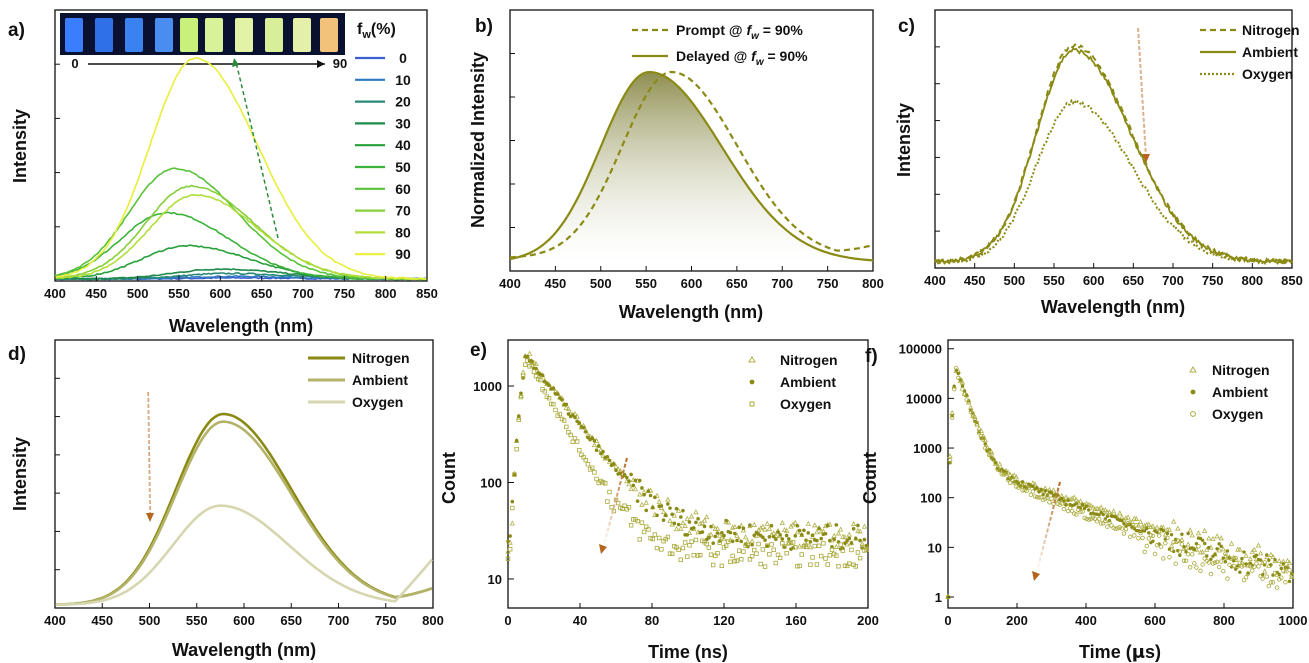  What do you see at coordinates (507, 620) in the screenshot?
I see `panel-e-xtick-label: 0` at bounding box center [507, 620].